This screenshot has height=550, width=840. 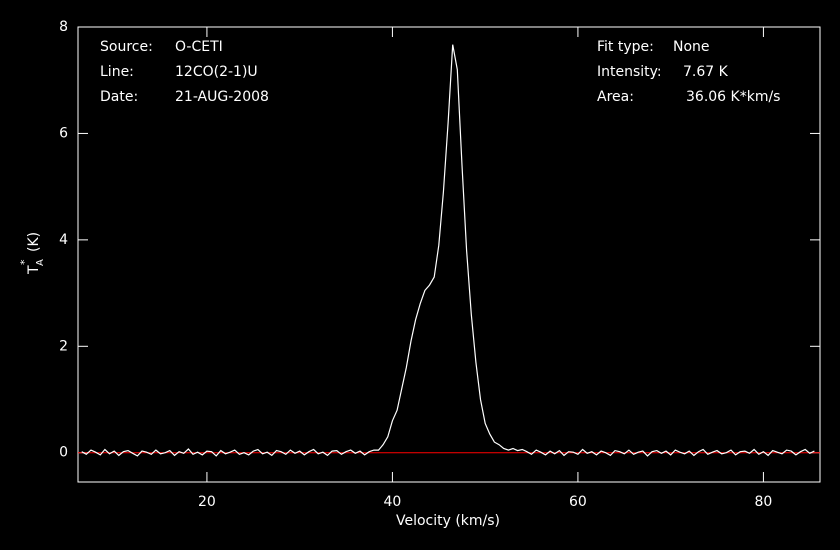 What do you see at coordinates (706, 72) in the screenshot?
I see `annotation-value: 7.67 K` at bounding box center [706, 72].